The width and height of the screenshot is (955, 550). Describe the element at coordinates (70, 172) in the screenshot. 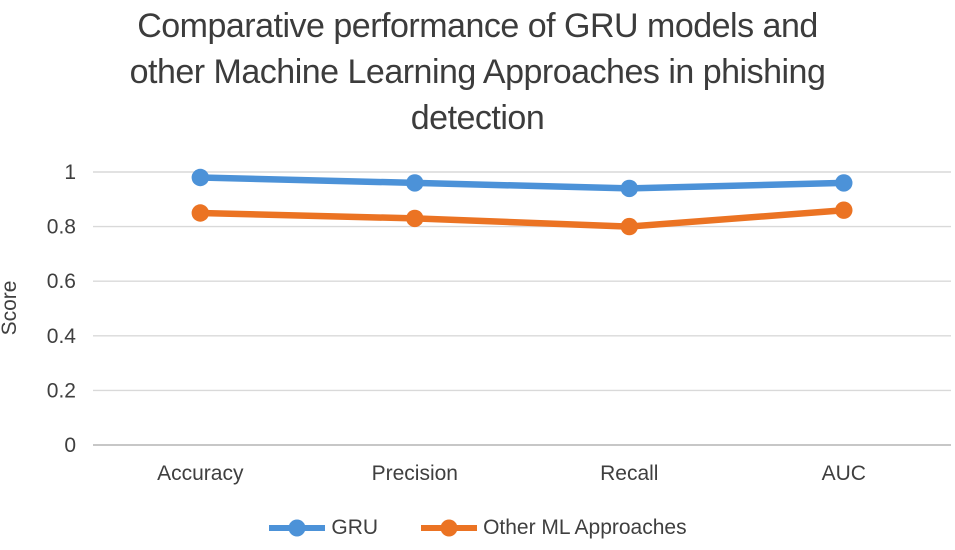

I see `y-tick-label: 1` at that location.